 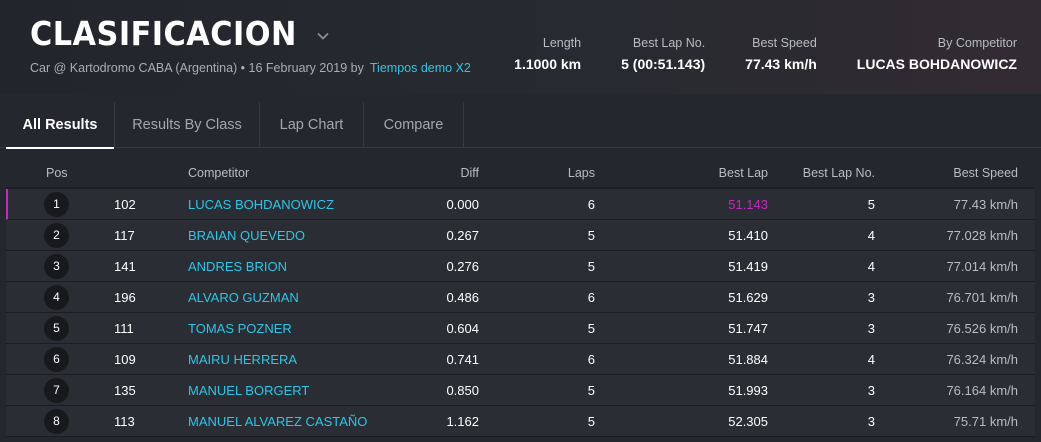 I want to click on best-lap-value: 51.143, so click(x=748, y=204).